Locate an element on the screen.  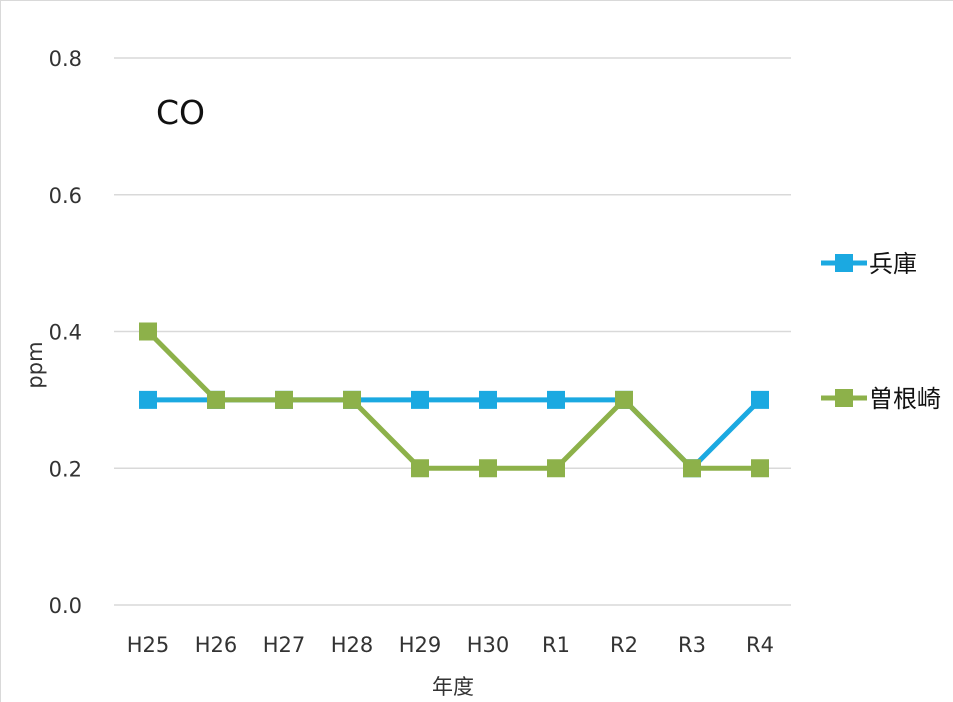
x-tick-label: R2 is located at coordinates (624, 645).